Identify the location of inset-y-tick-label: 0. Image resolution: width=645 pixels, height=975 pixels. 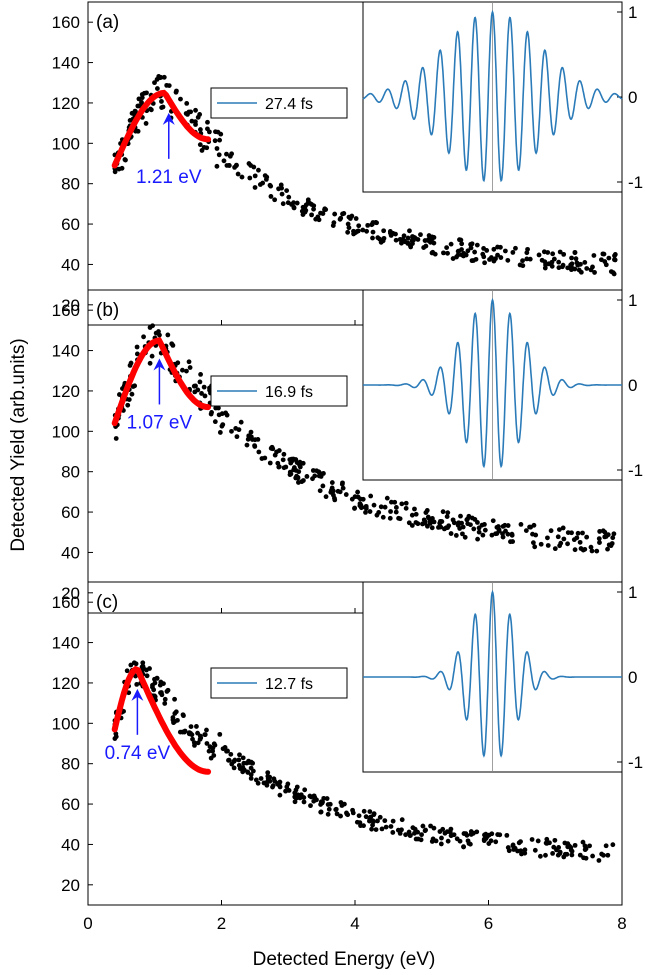
(632, 385).